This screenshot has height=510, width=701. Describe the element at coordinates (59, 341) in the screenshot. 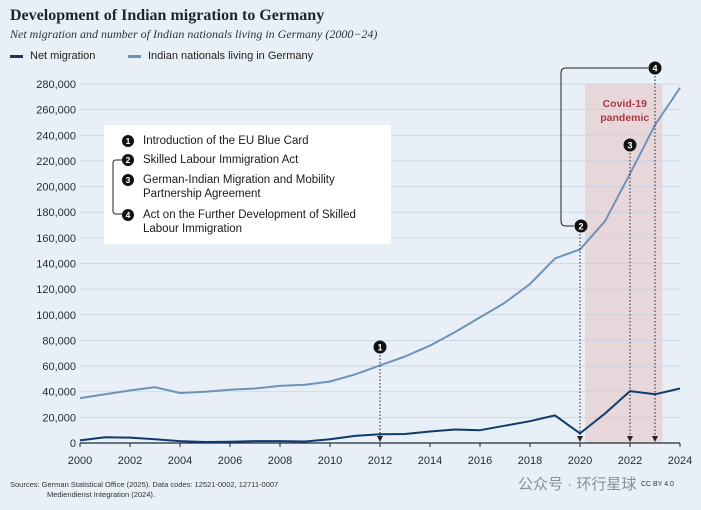

I see `y-tick-label: 80,000` at that location.